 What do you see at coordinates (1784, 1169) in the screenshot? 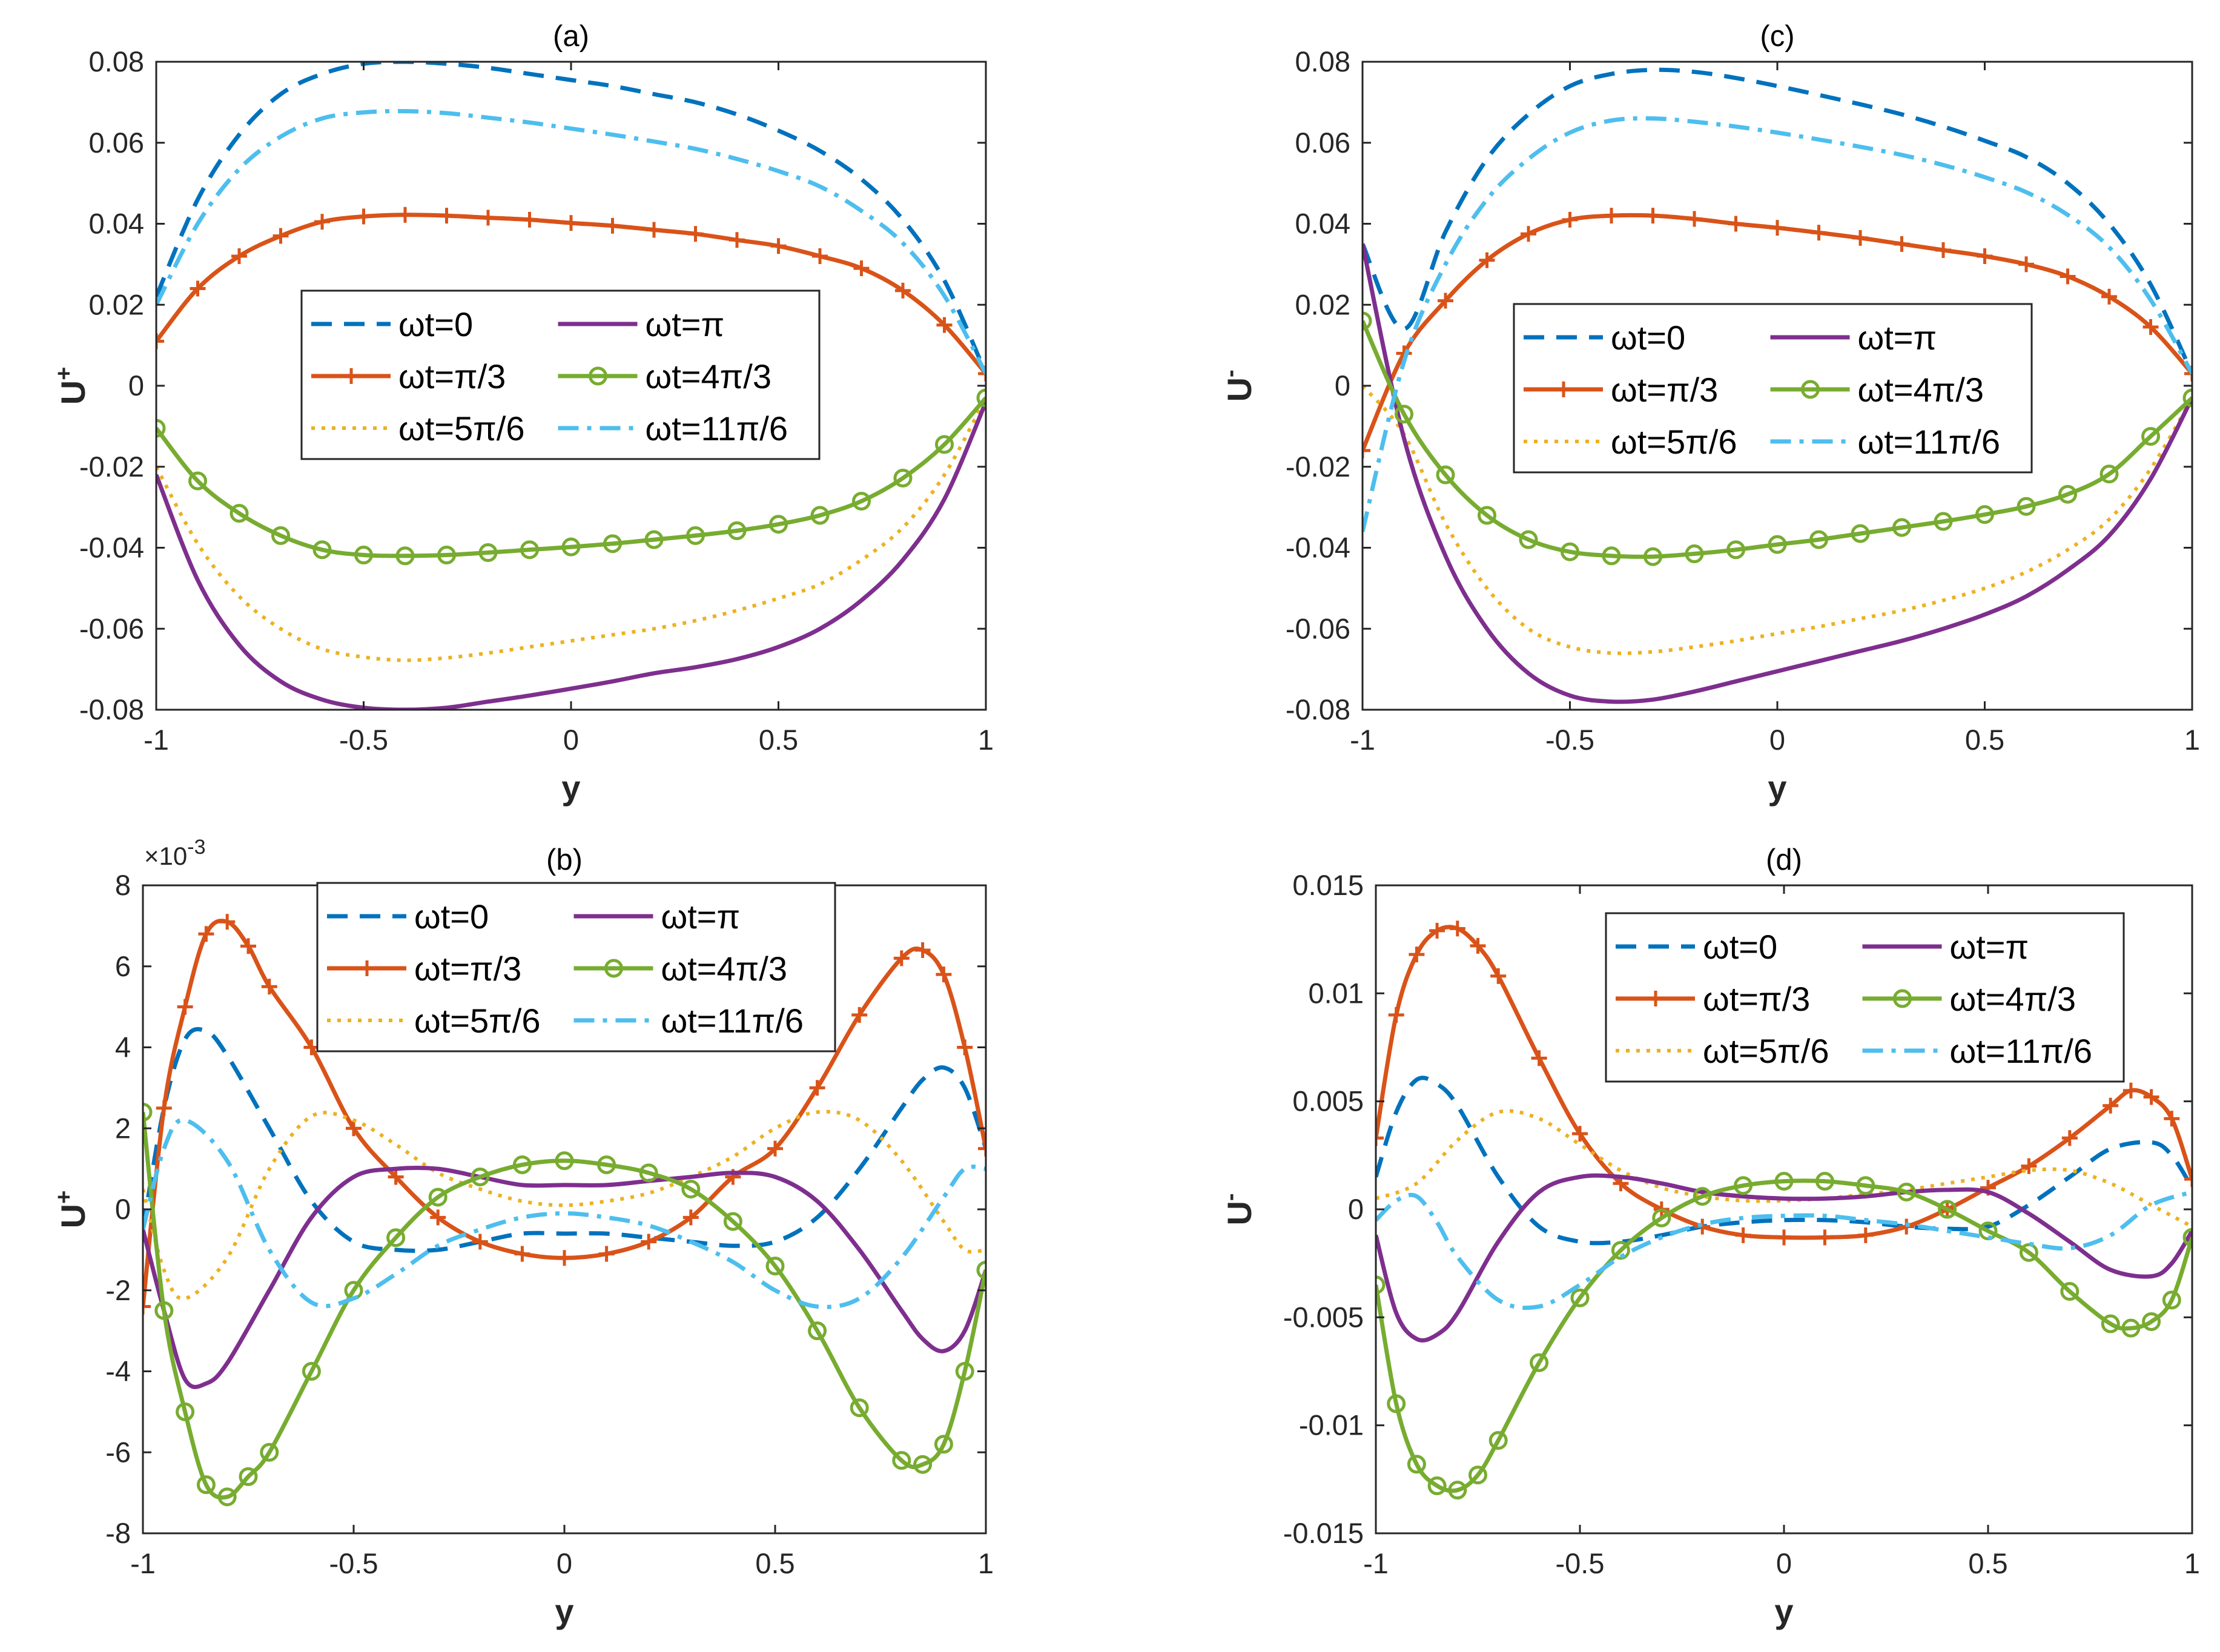
I see `series-line-wt5pi6` at bounding box center [1784, 1169].